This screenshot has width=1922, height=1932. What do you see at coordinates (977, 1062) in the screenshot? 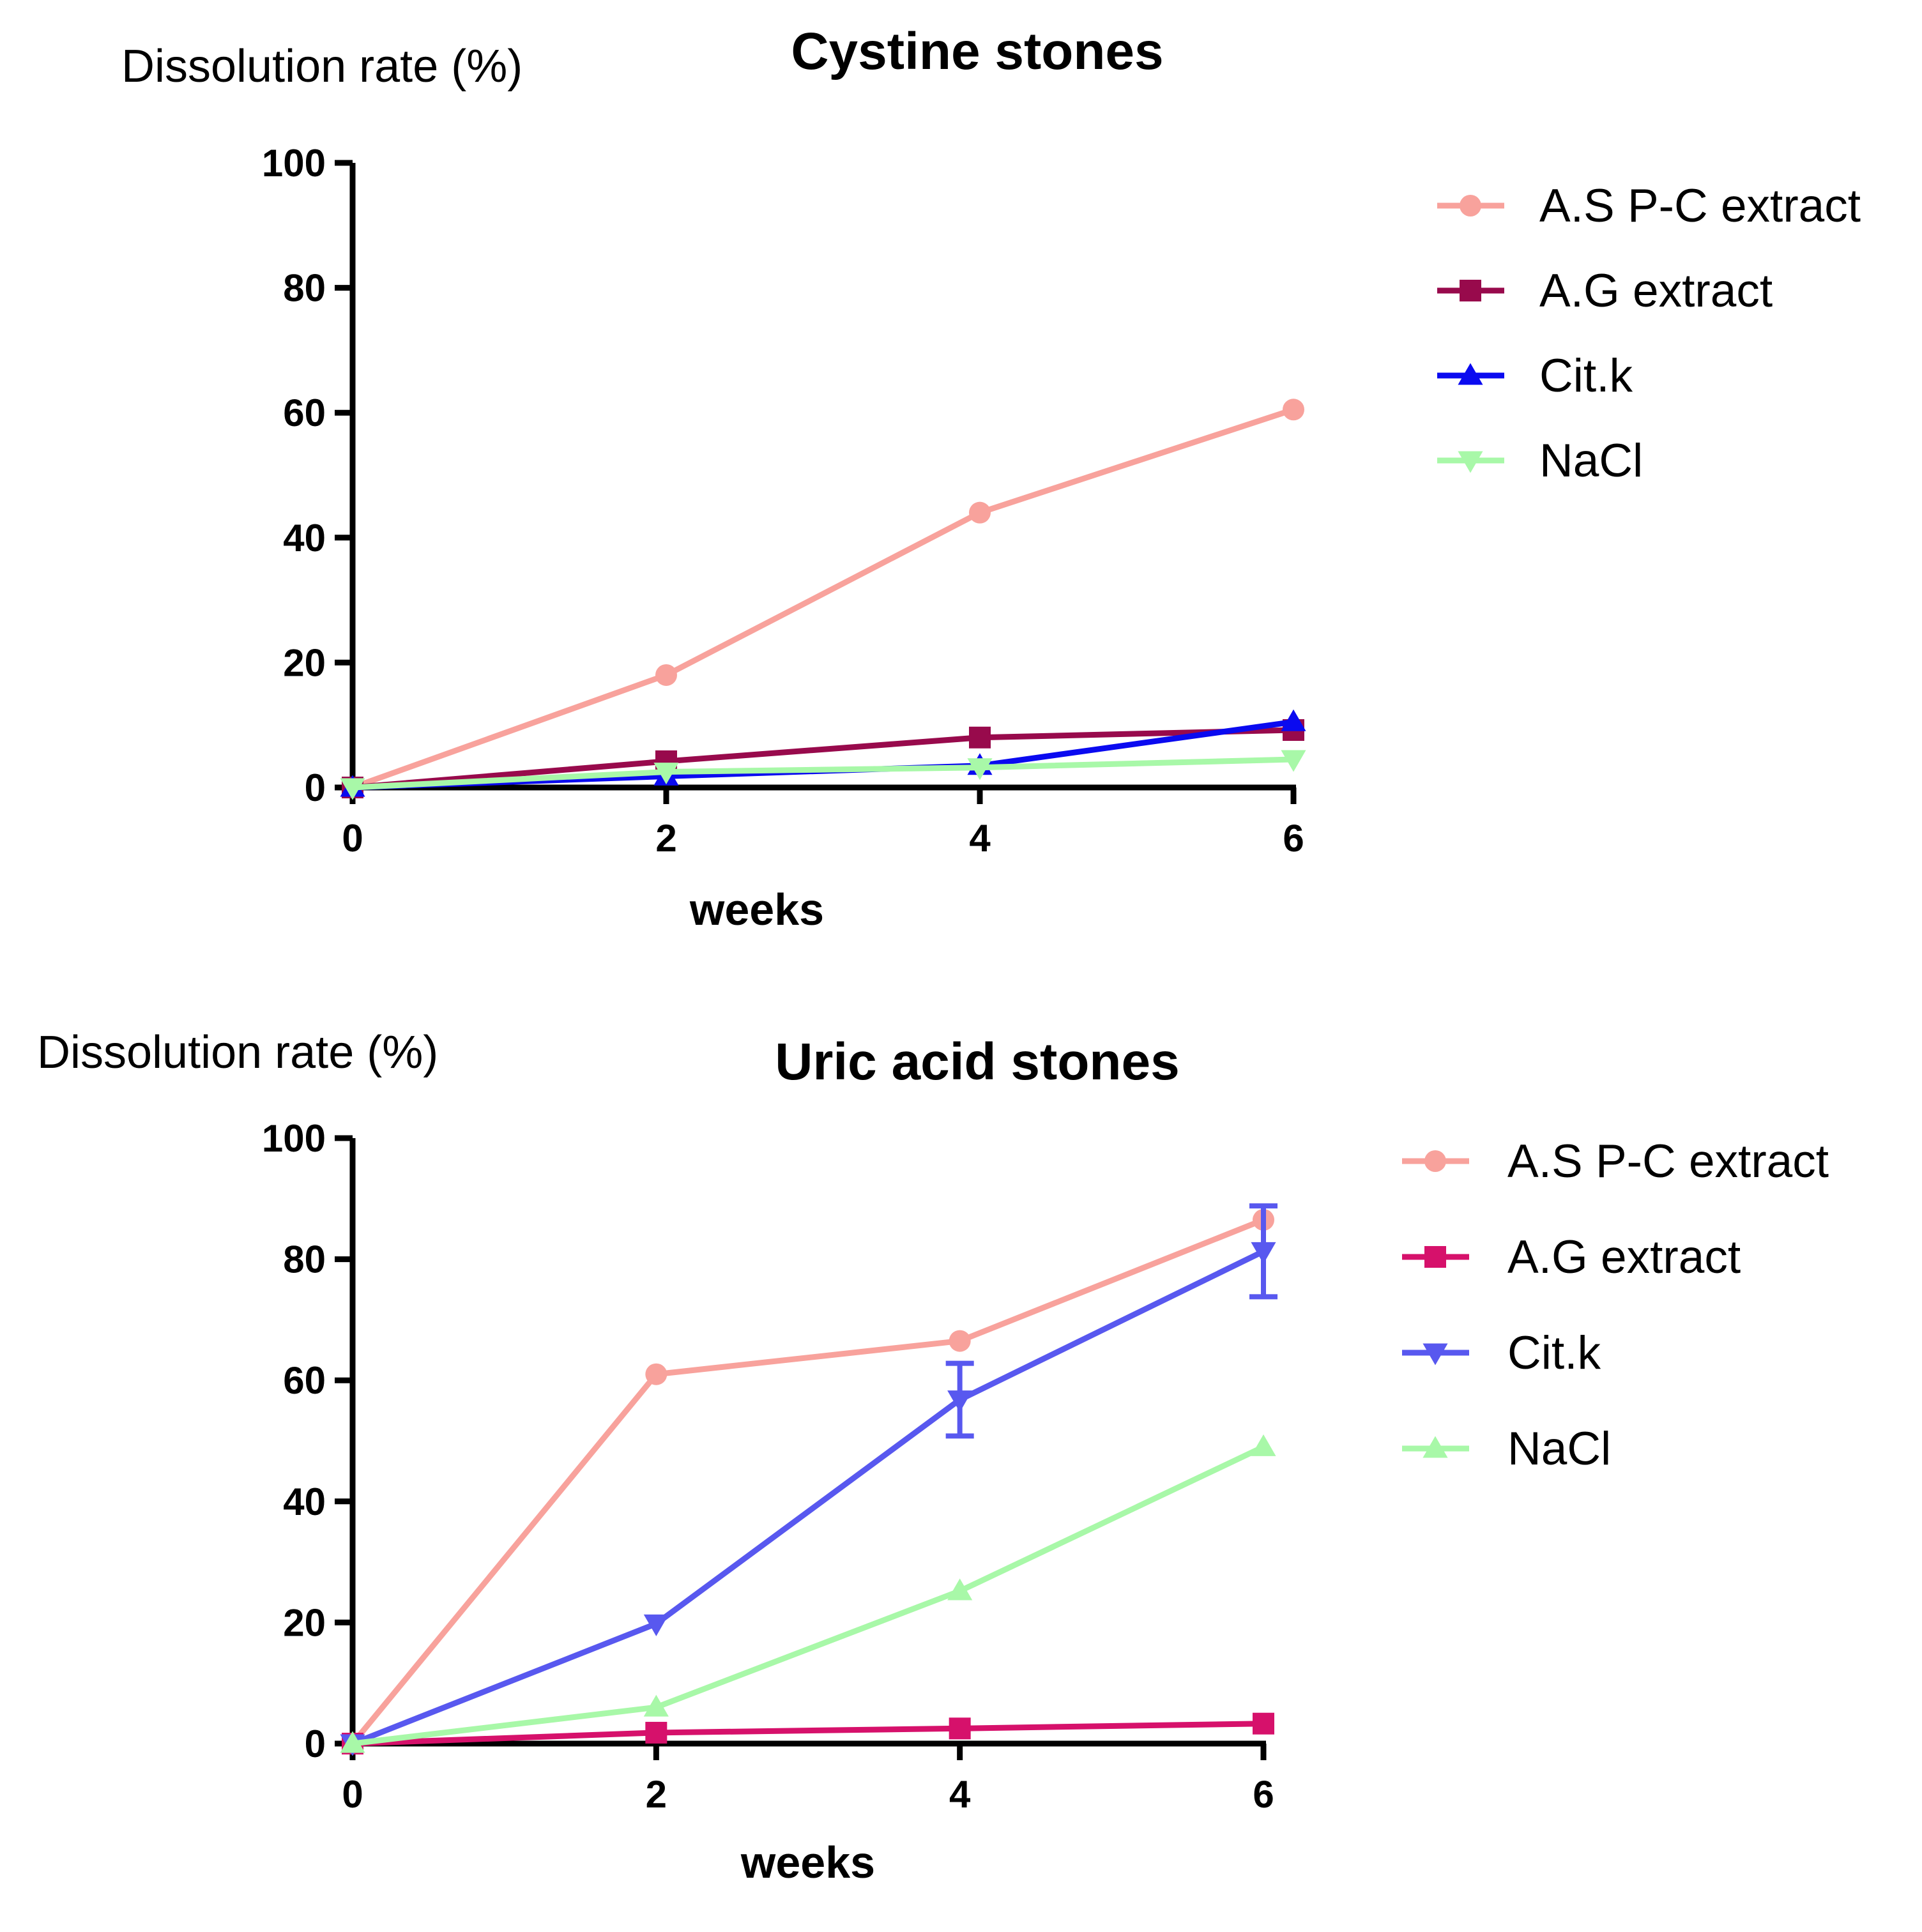
I see `chart-title: Uric acid stones` at bounding box center [977, 1062].